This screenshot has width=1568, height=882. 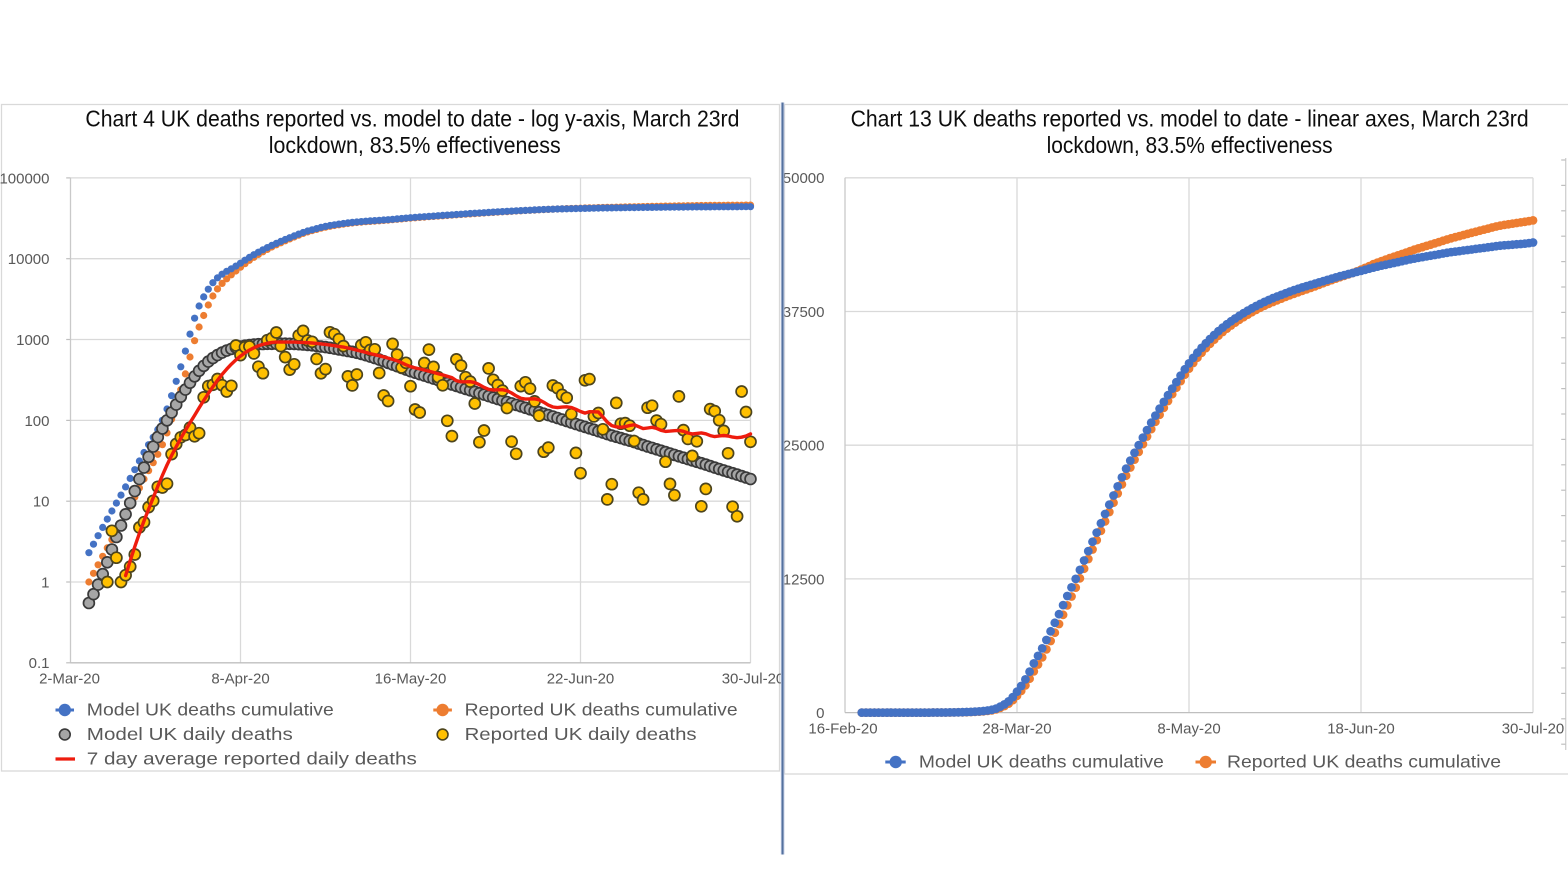 I want to click on svg-text: 10, so click(x=41, y=502).